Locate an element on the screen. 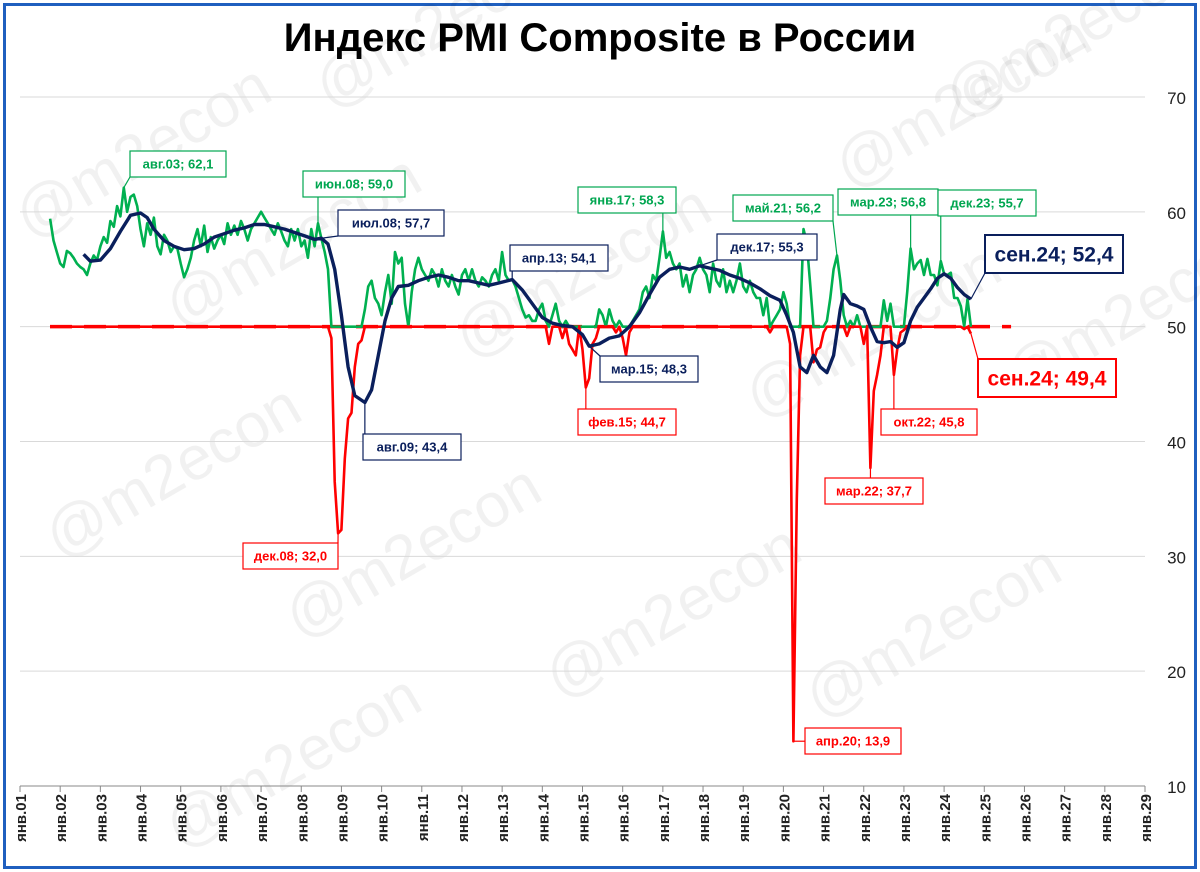 The height and width of the screenshot is (872, 1200). callout-label: мар.15; 48,3 is located at coordinates (649, 369).